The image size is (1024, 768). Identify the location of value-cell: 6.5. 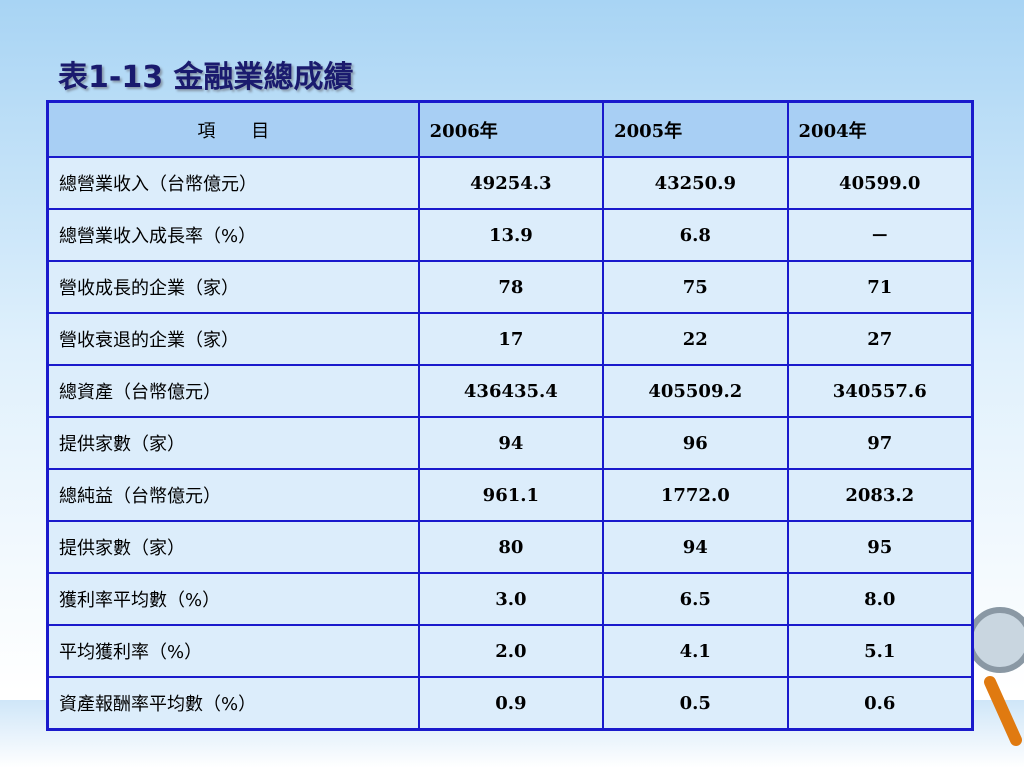
(695, 599).